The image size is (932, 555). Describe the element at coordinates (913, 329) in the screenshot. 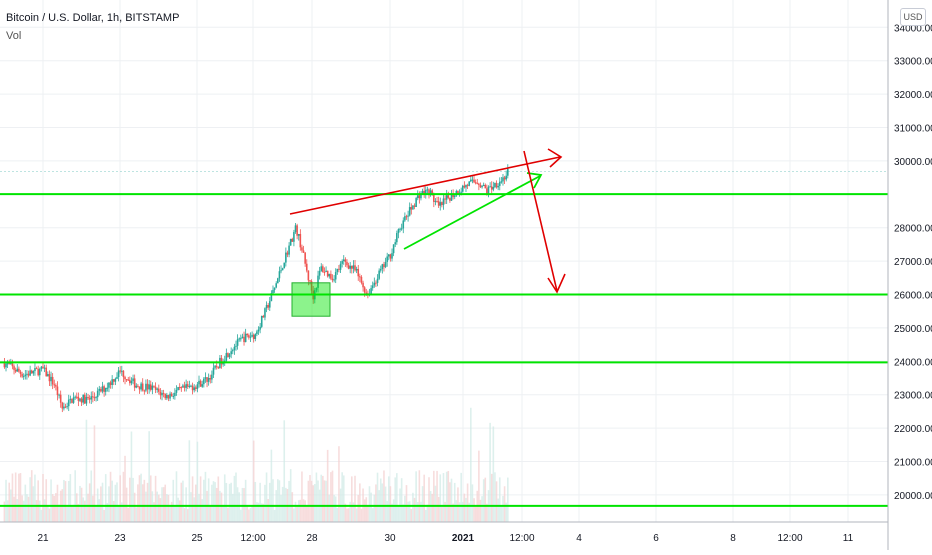

I see `price-tick-label: 25000.00` at that location.